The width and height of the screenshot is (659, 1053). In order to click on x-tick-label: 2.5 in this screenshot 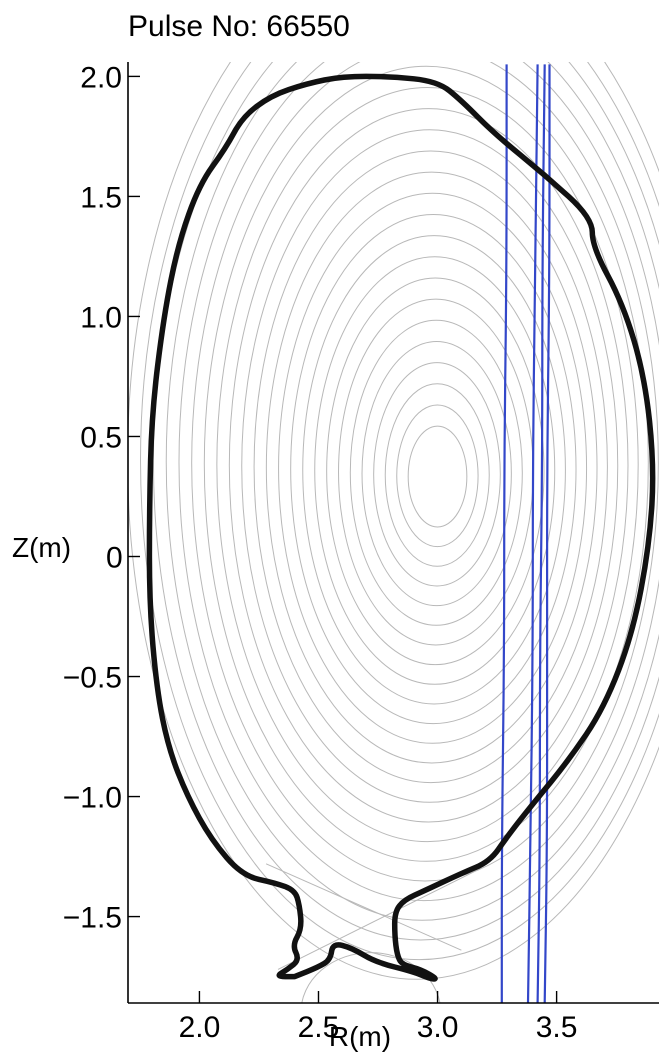, I will do `click(319, 1027)`.